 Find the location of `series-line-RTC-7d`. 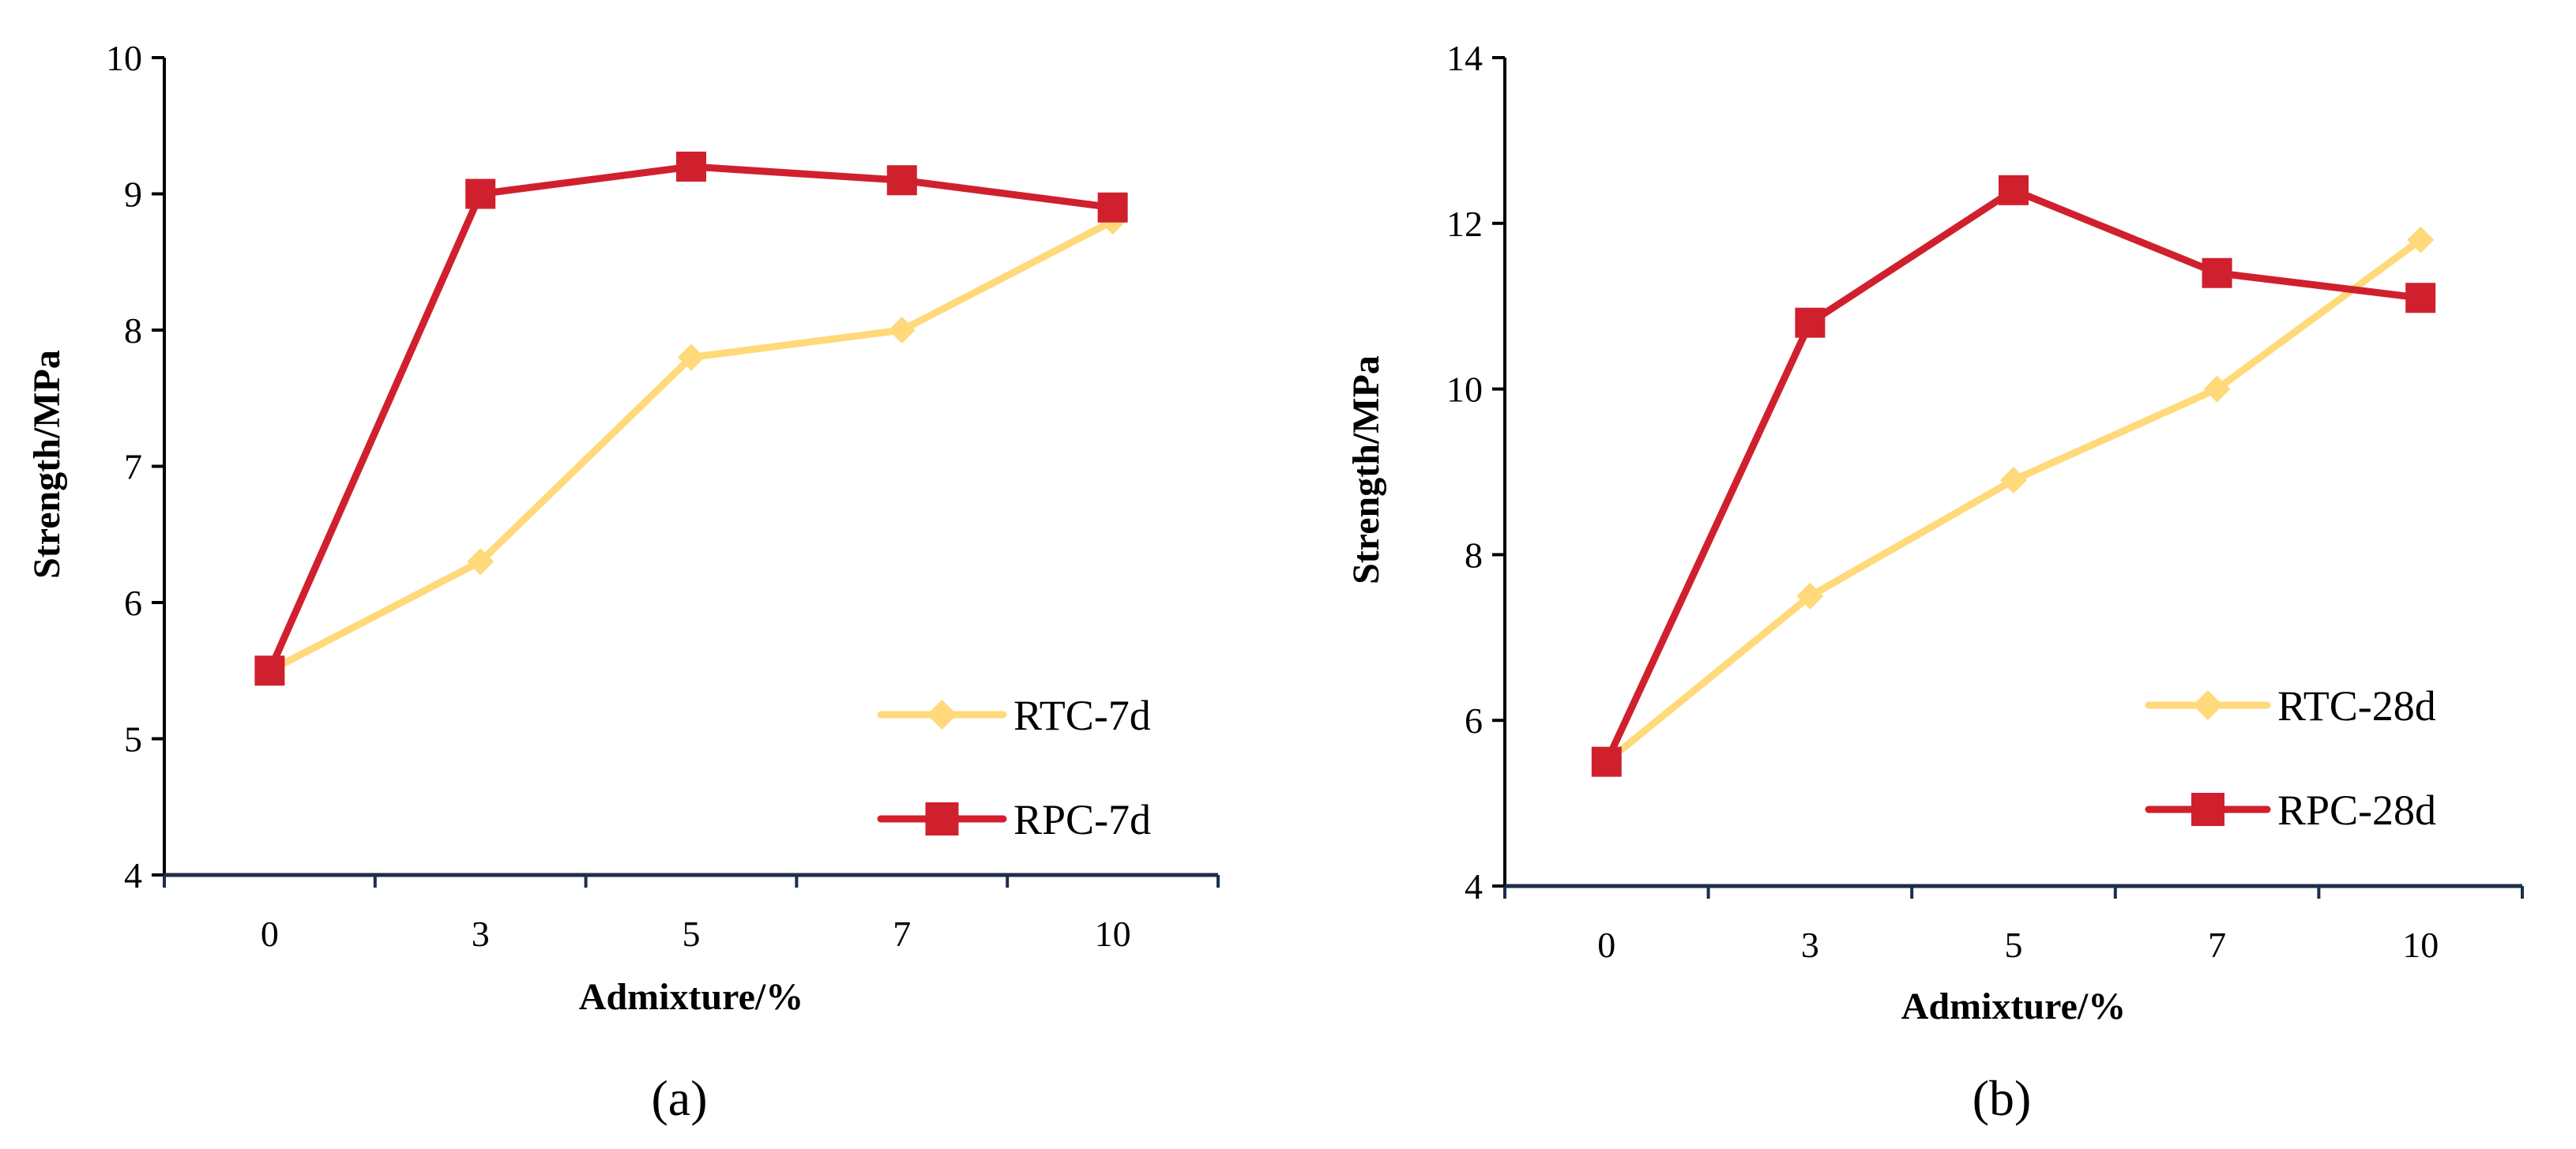

series-line-RTC-7d is located at coordinates (691, 445).